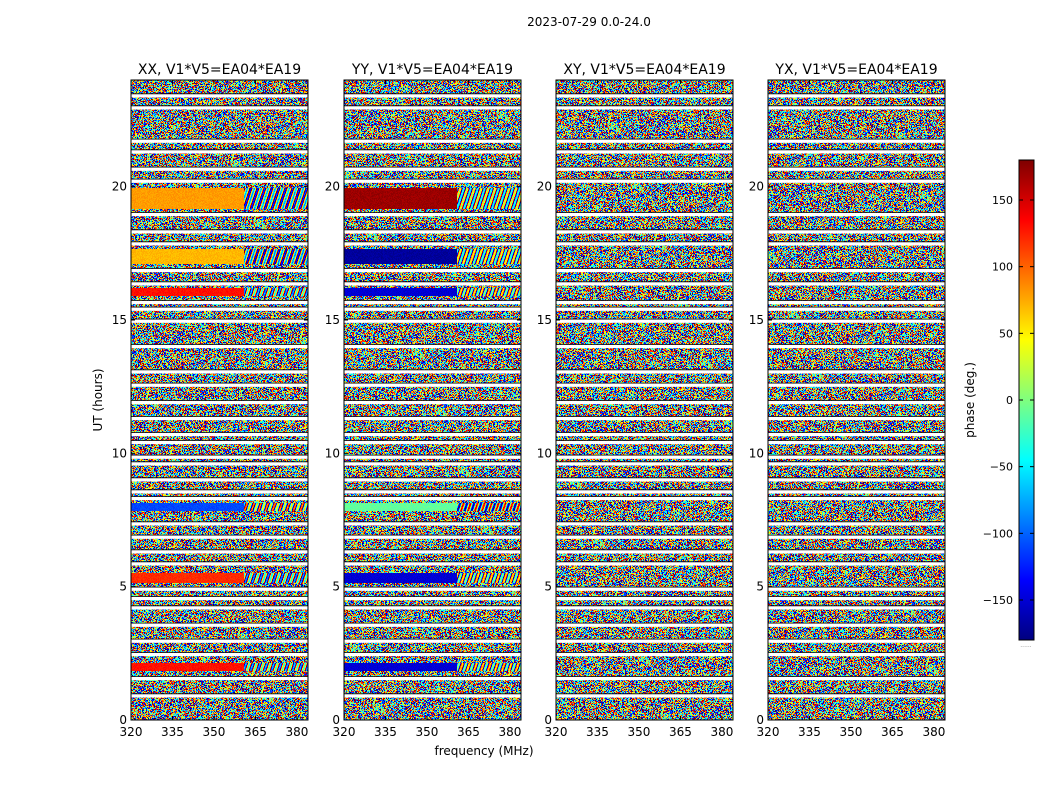 This screenshot has width=1050, height=800. What do you see at coordinates (544, 320) in the screenshot?
I see `y-tick-label: 15` at bounding box center [544, 320].